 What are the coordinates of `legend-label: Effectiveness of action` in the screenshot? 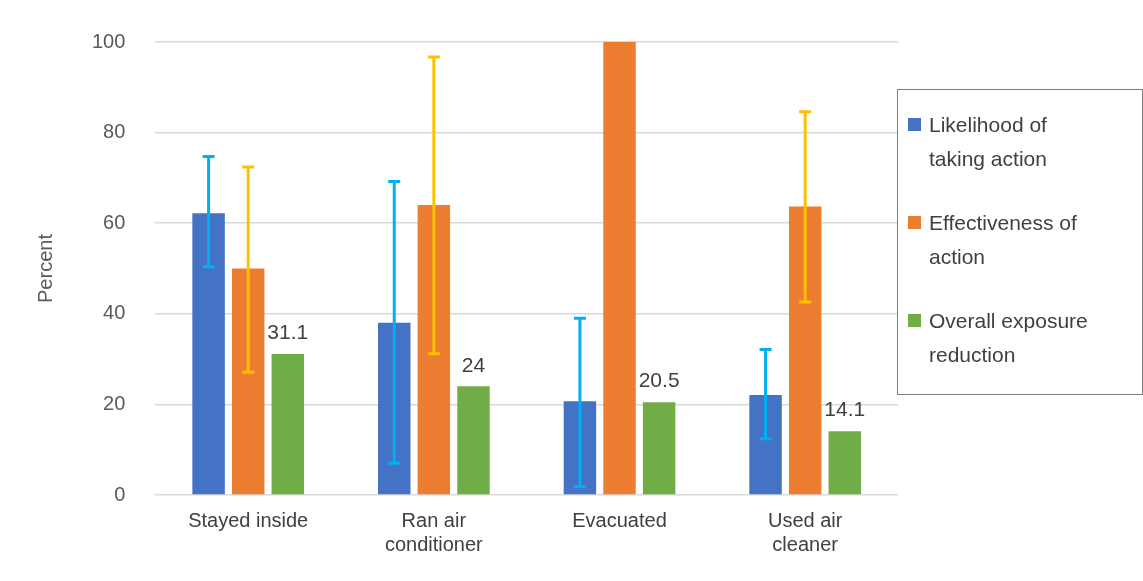 It's located at (1003, 240).